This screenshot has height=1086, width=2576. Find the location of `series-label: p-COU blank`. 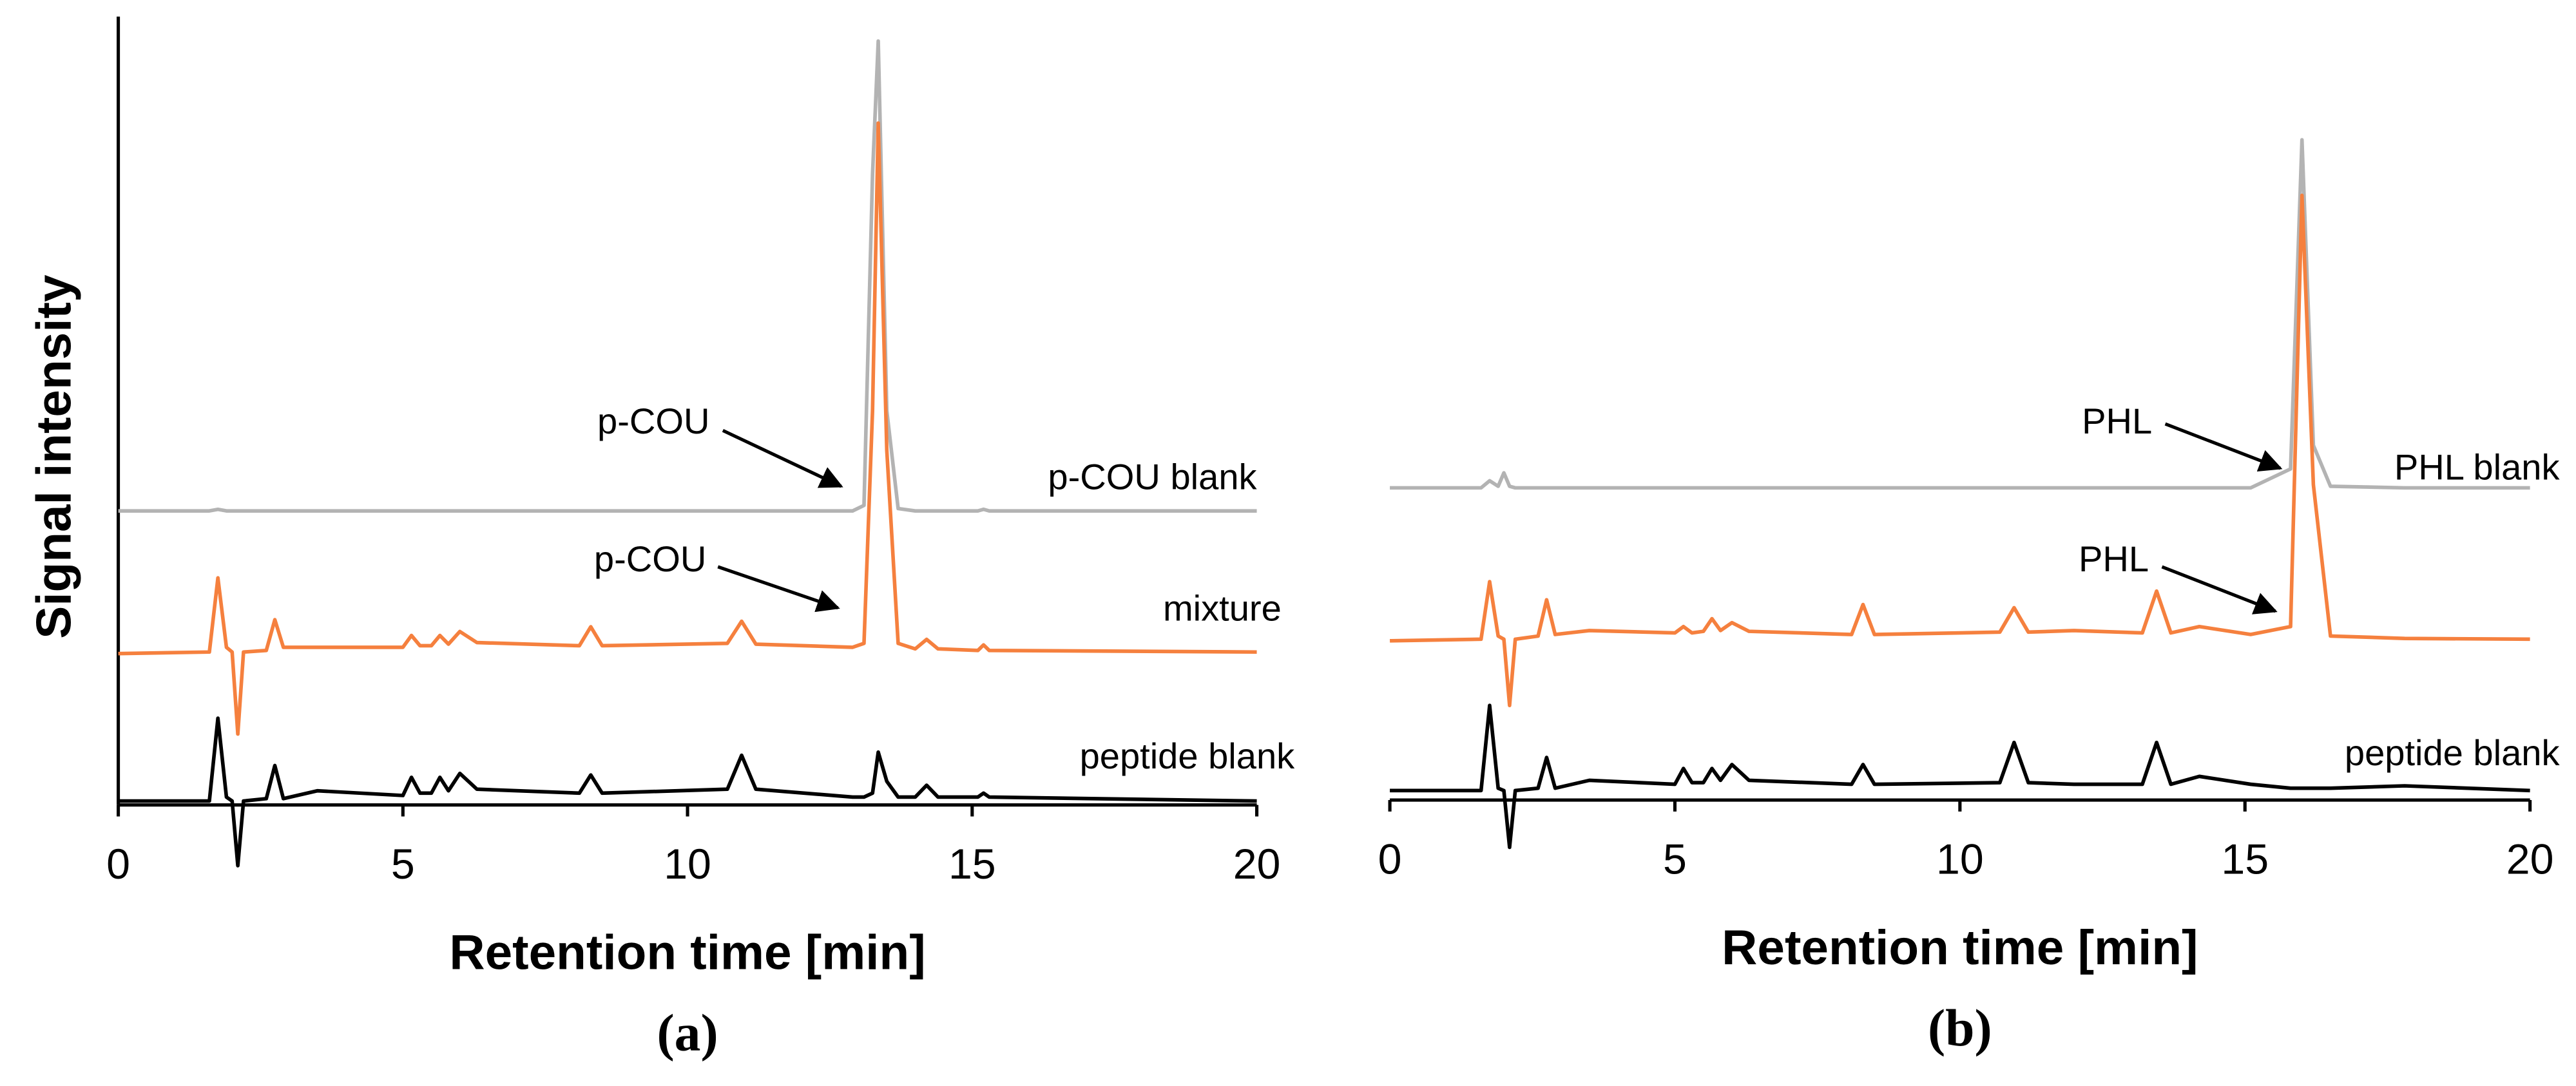

series-label: p-COU blank is located at coordinates (1152, 477).